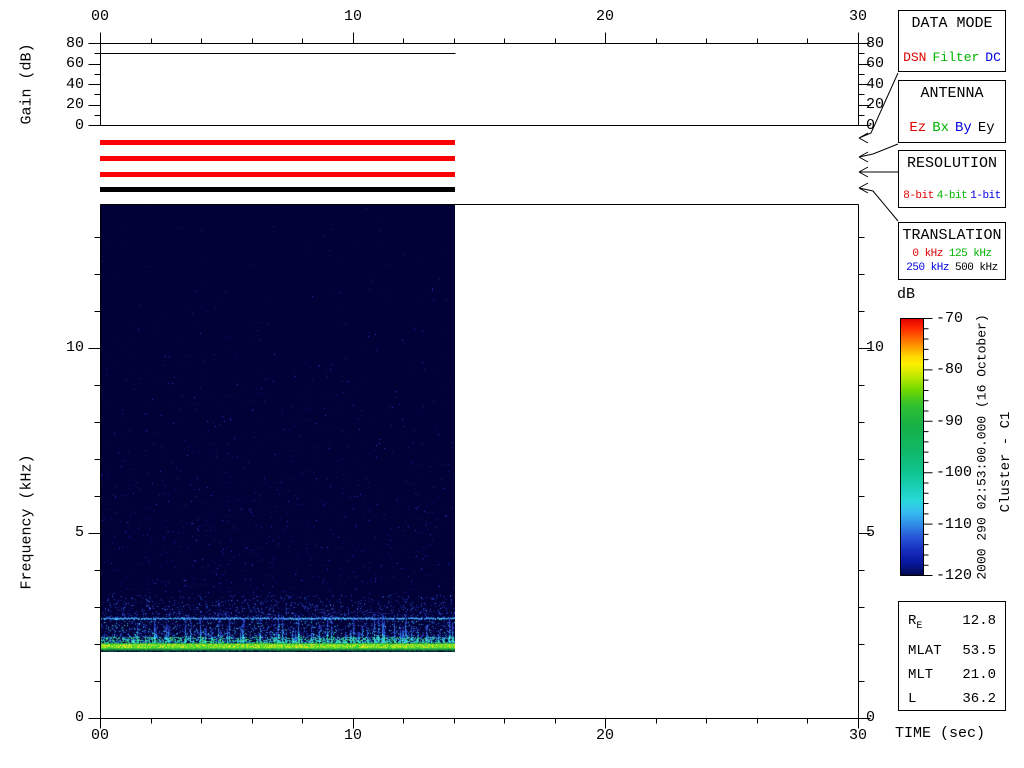 The width and height of the screenshot is (1024, 768). What do you see at coordinates (952, 699) in the screenshot?
I see `ephemeris-row-l: L 36.2` at bounding box center [952, 699].